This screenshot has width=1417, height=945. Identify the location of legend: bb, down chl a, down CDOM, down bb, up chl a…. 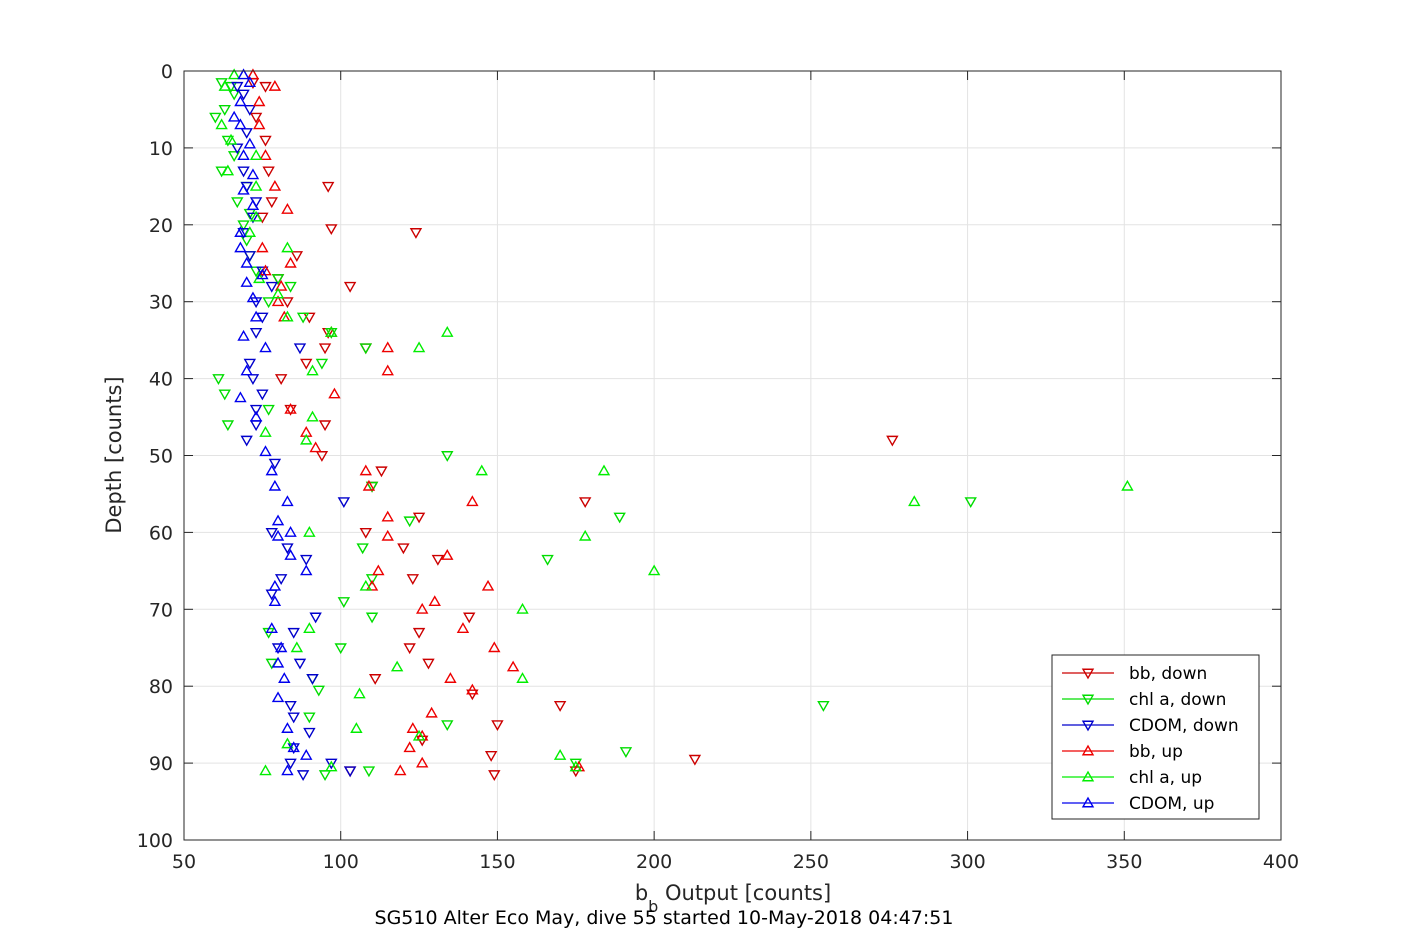
(1155, 737).